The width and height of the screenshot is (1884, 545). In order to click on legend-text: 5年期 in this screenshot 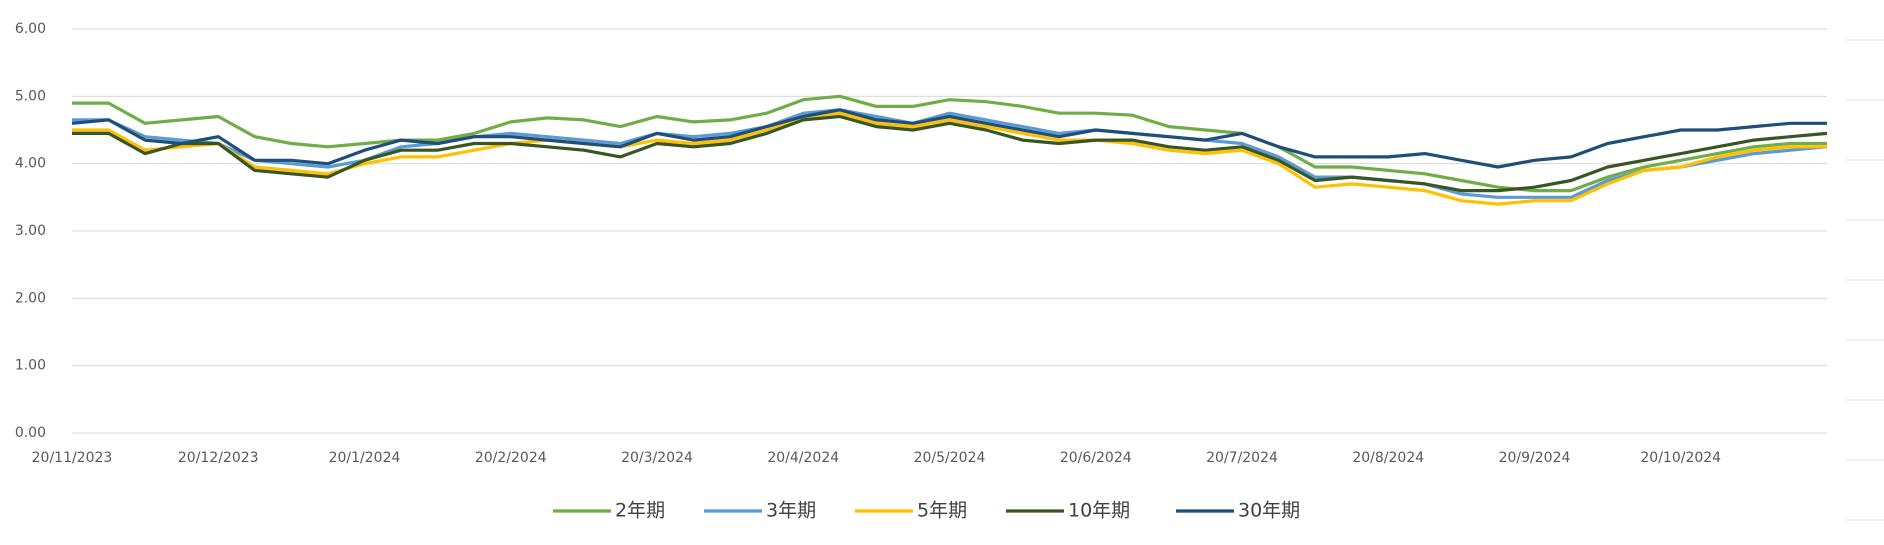, I will do `click(942, 511)`.